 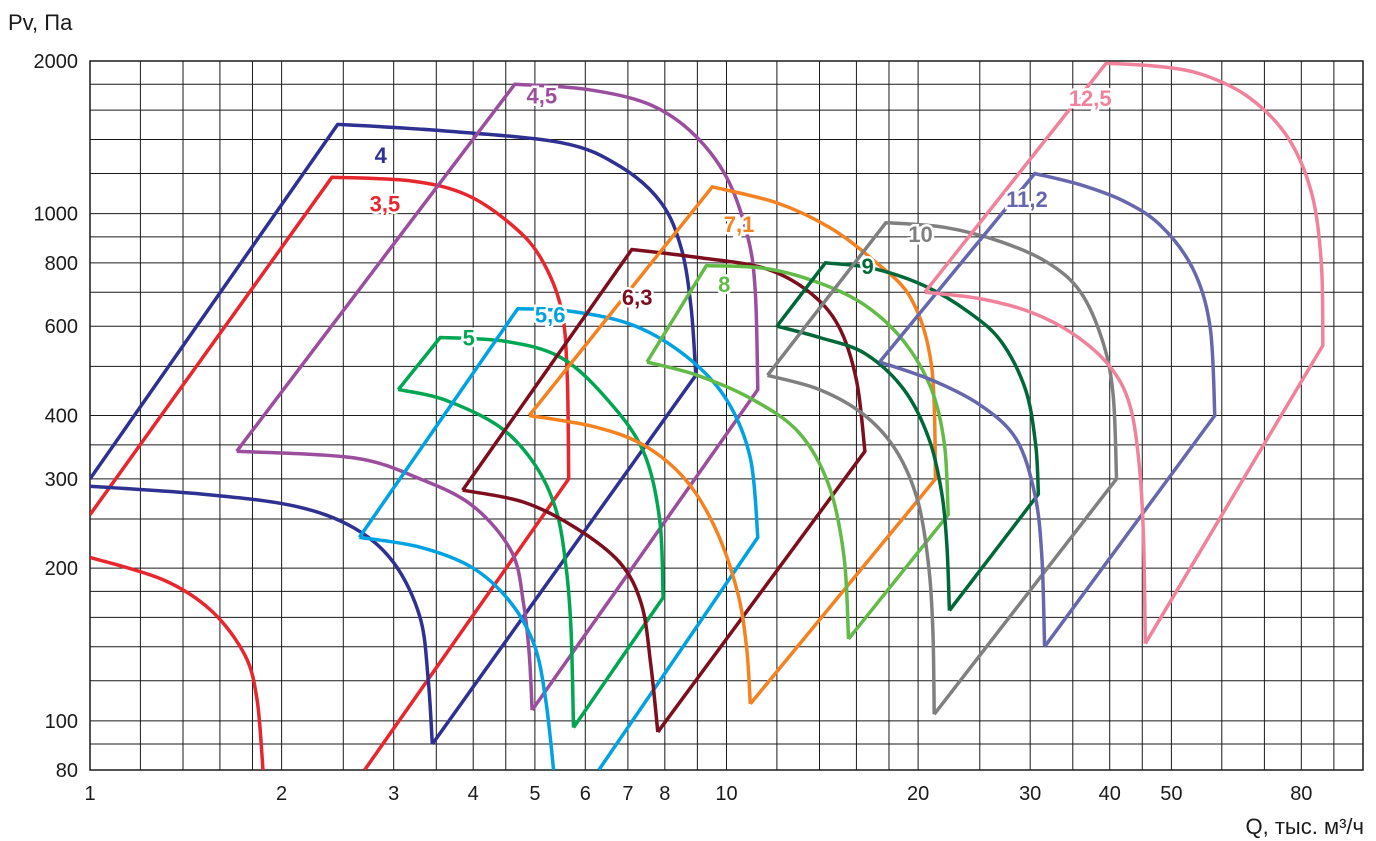 What do you see at coordinates (393, 794) in the screenshot?
I see `x-tick-label: 3` at bounding box center [393, 794].